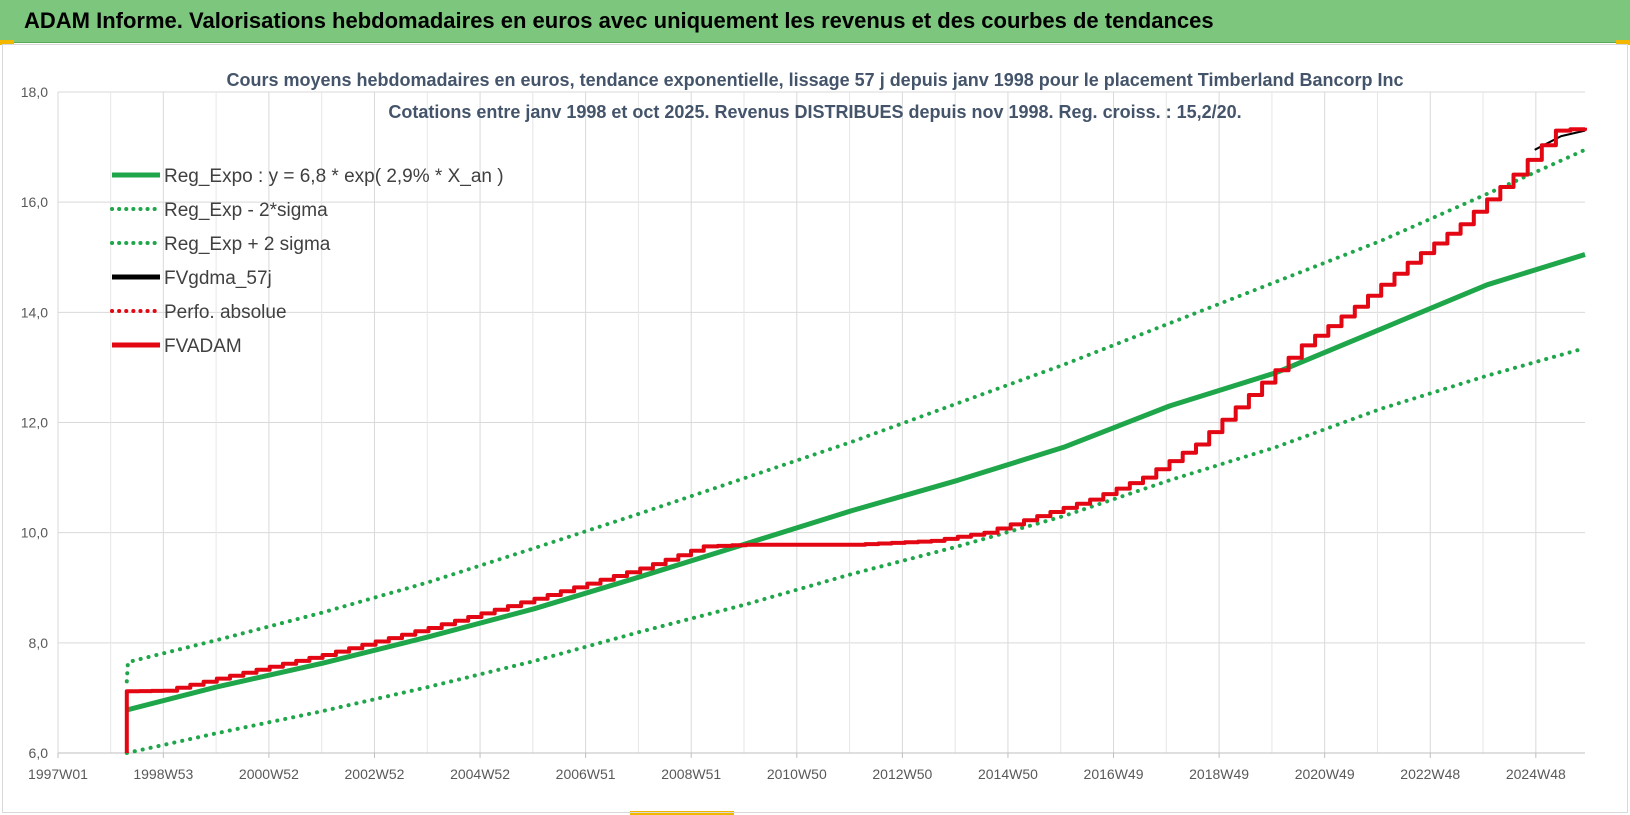 The image size is (1630, 815). I want to click on x-tick-label: 1997W01, so click(58, 774).